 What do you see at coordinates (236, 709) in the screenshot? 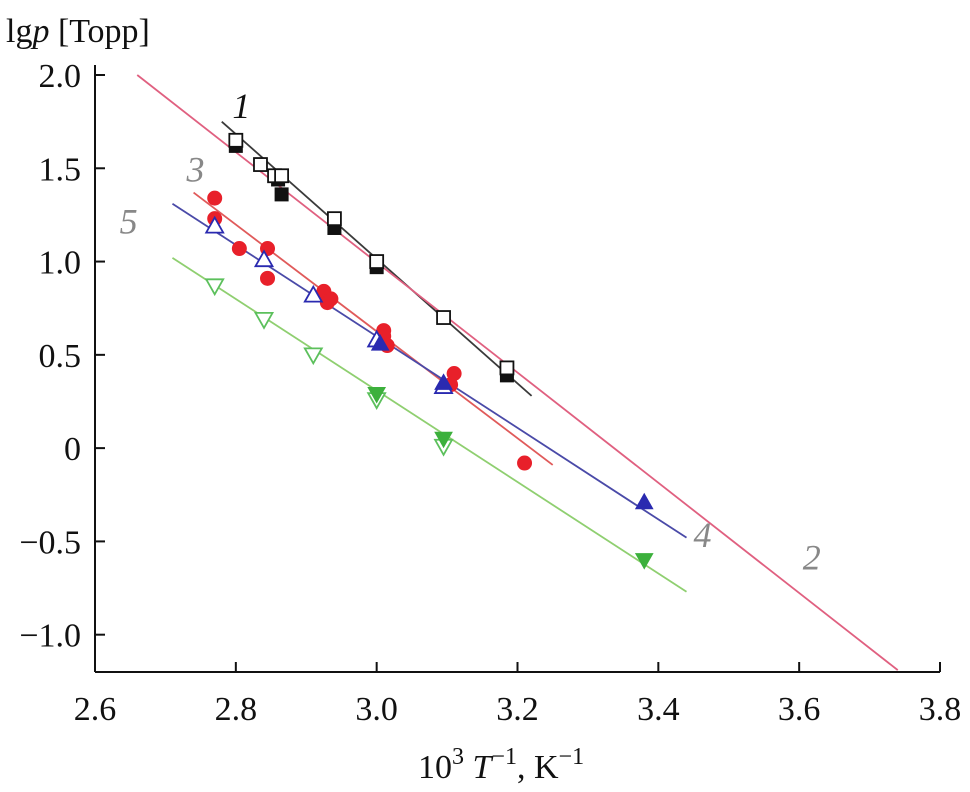
I see `x-tick-label: 2.8` at bounding box center [236, 709].